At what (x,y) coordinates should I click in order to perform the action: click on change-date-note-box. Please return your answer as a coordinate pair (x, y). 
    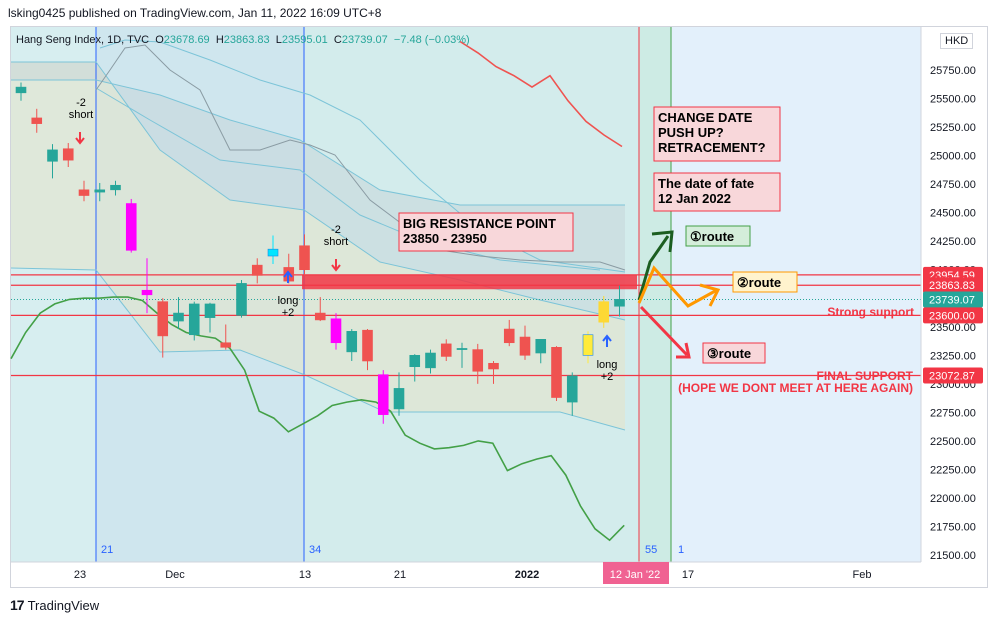
    Looking at the image, I should click on (717, 134).